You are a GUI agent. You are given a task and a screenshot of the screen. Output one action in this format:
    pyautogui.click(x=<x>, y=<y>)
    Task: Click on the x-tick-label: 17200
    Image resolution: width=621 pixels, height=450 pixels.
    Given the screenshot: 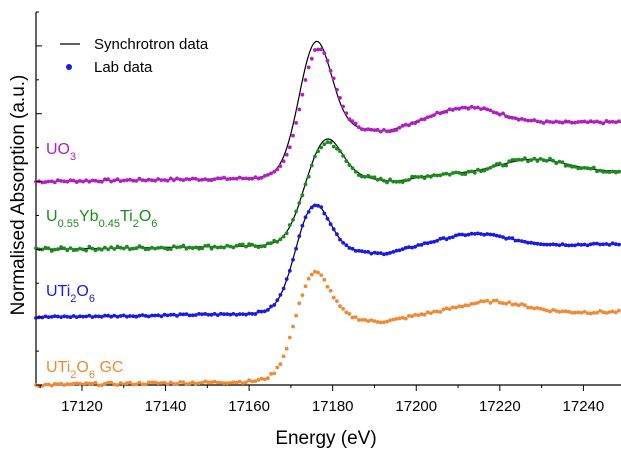 What is the action you would take?
    pyautogui.click(x=416, y=406)
    